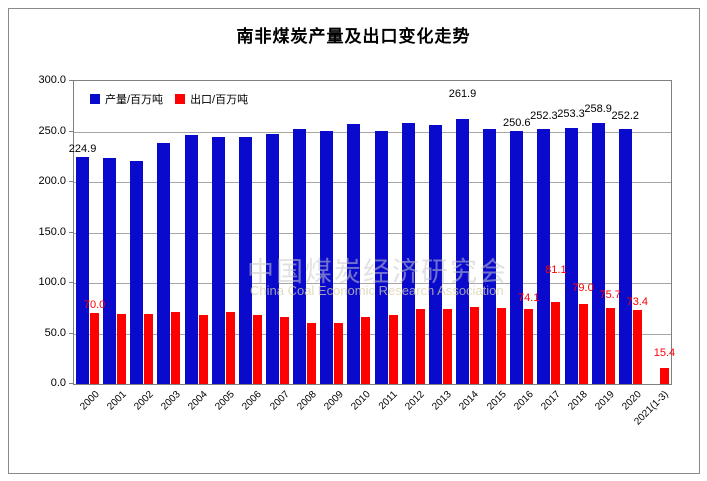  What do you see at coordinates (583, 288) in the screenshot?
I see `export-value-label-2018: 79.0` at bounding box center [583, 288].